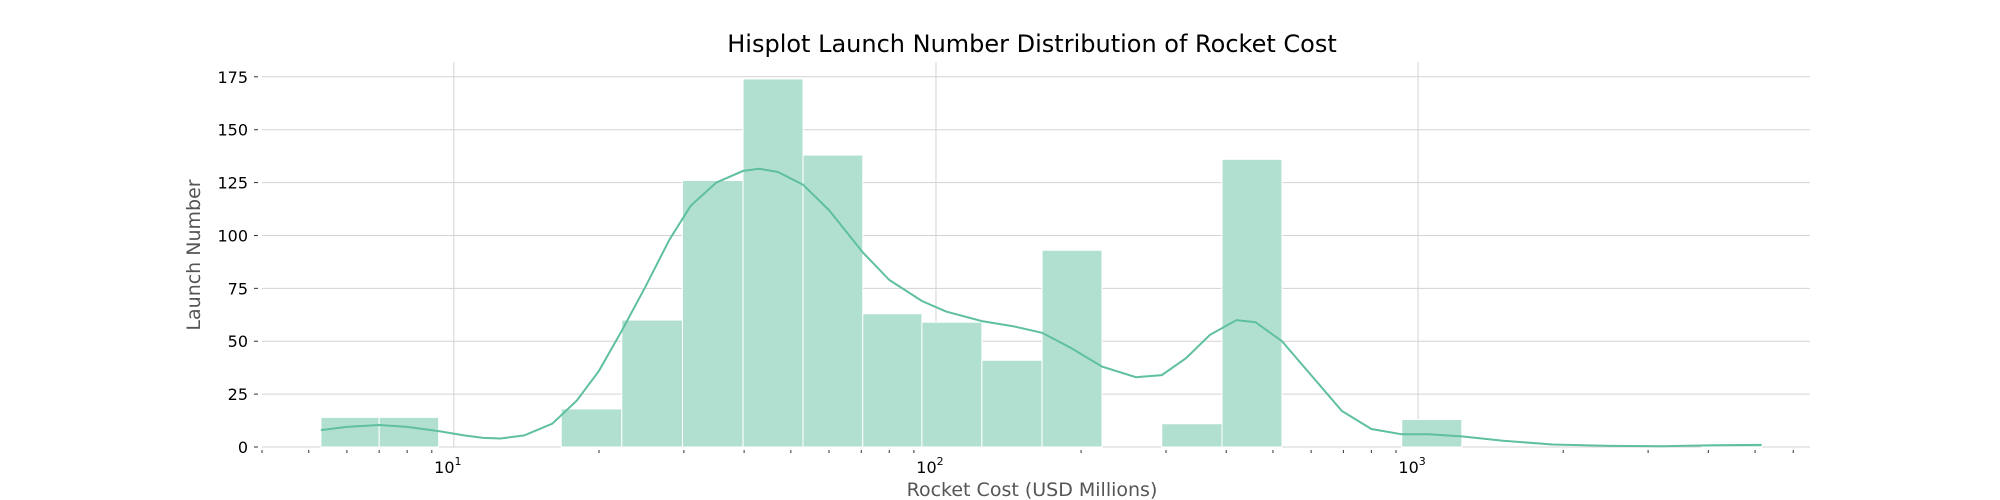  What do you see at coordinates (1411, 466) in the screenshot?
I see `x-tick-label: 10³` at bounding box center [1411, 466].